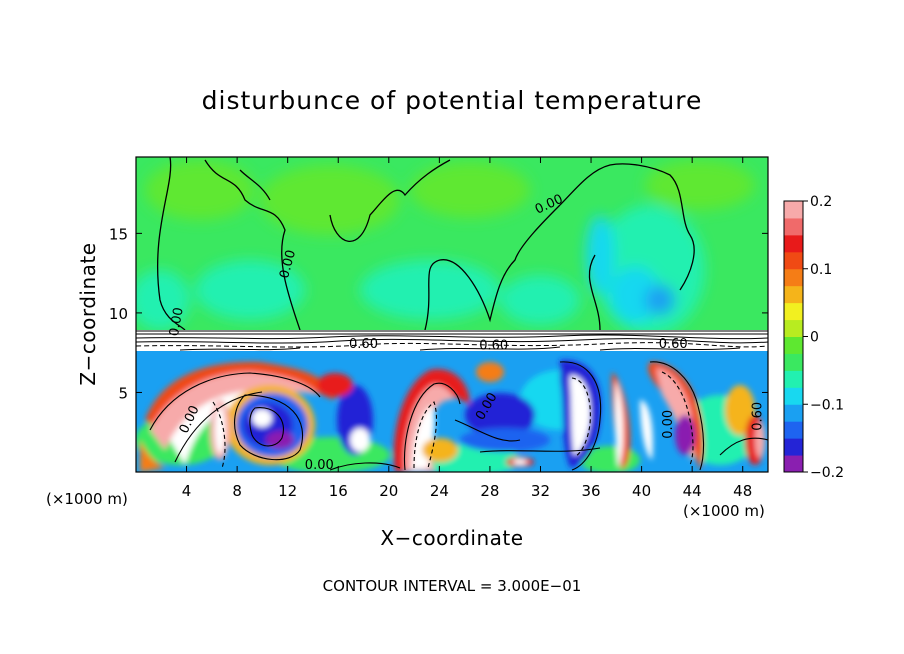  What do you see at coordinates (452, 340) in the screenshot?
I see `tropopause-band` at bounding box center [452, 340].